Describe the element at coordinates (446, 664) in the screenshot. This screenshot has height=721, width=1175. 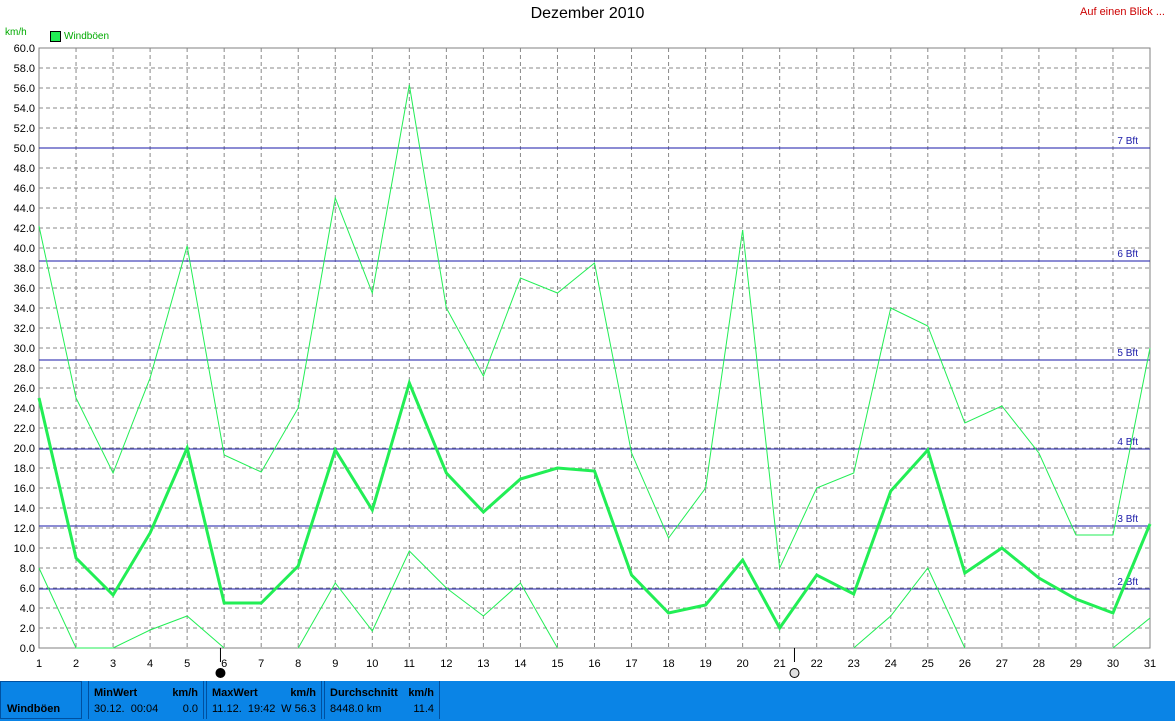
I see `x-tick-label: 12` at that location.